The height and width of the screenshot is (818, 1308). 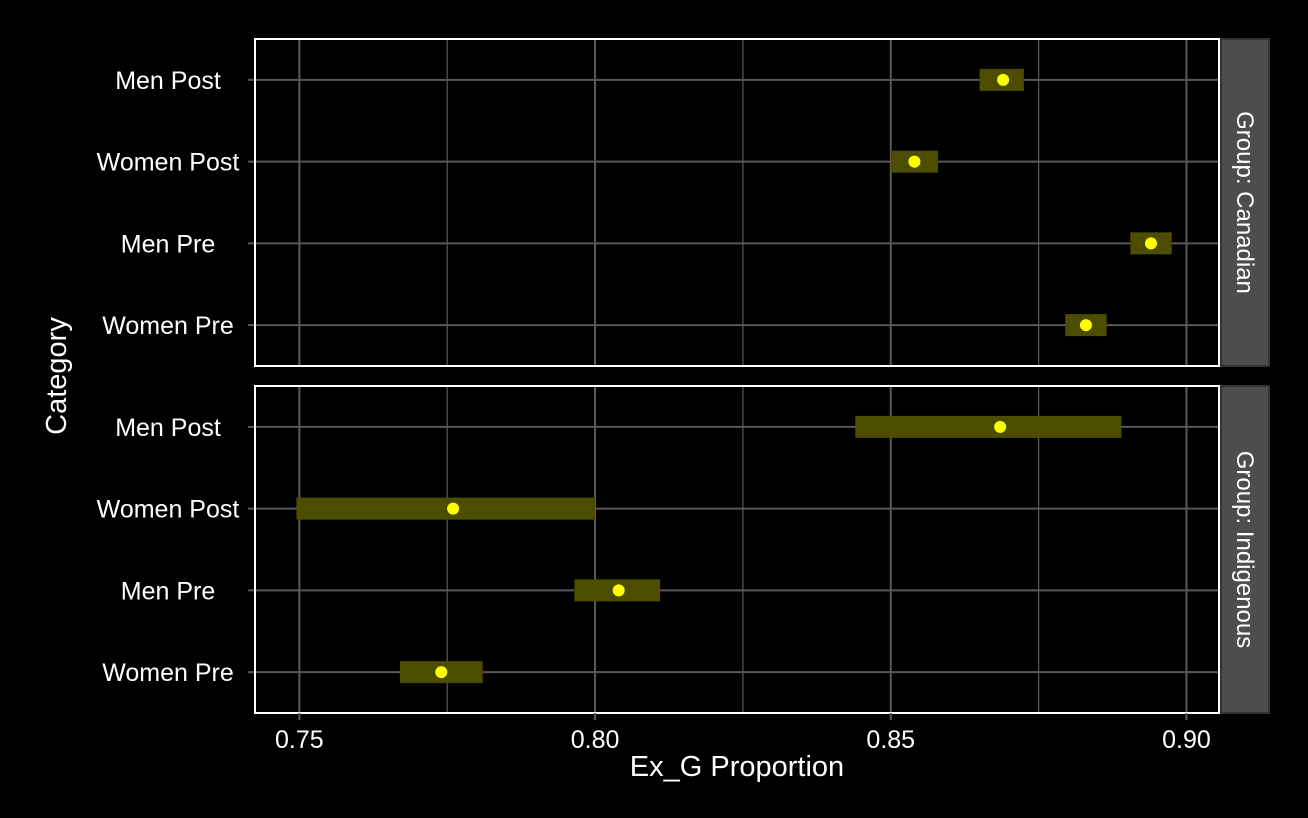 I want to click on facet-strip-label: Group: Canadian, so click(x=1244, y=202).